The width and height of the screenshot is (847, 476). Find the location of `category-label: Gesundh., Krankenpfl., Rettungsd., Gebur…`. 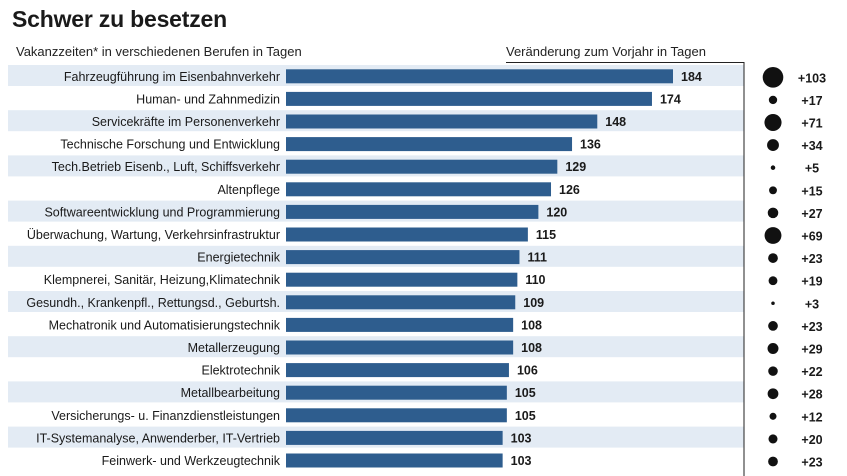

category-label: Gesundh., Krankenpfl., Rettungsd., Gebur… is located at coordinates (153, 303).